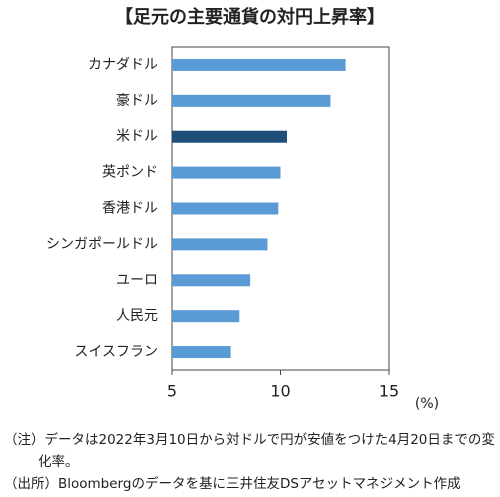  I want to click on source: （出所）Bloombergのデータを基に三井住友DSアセットマネジメント作成, so click(232, 484).